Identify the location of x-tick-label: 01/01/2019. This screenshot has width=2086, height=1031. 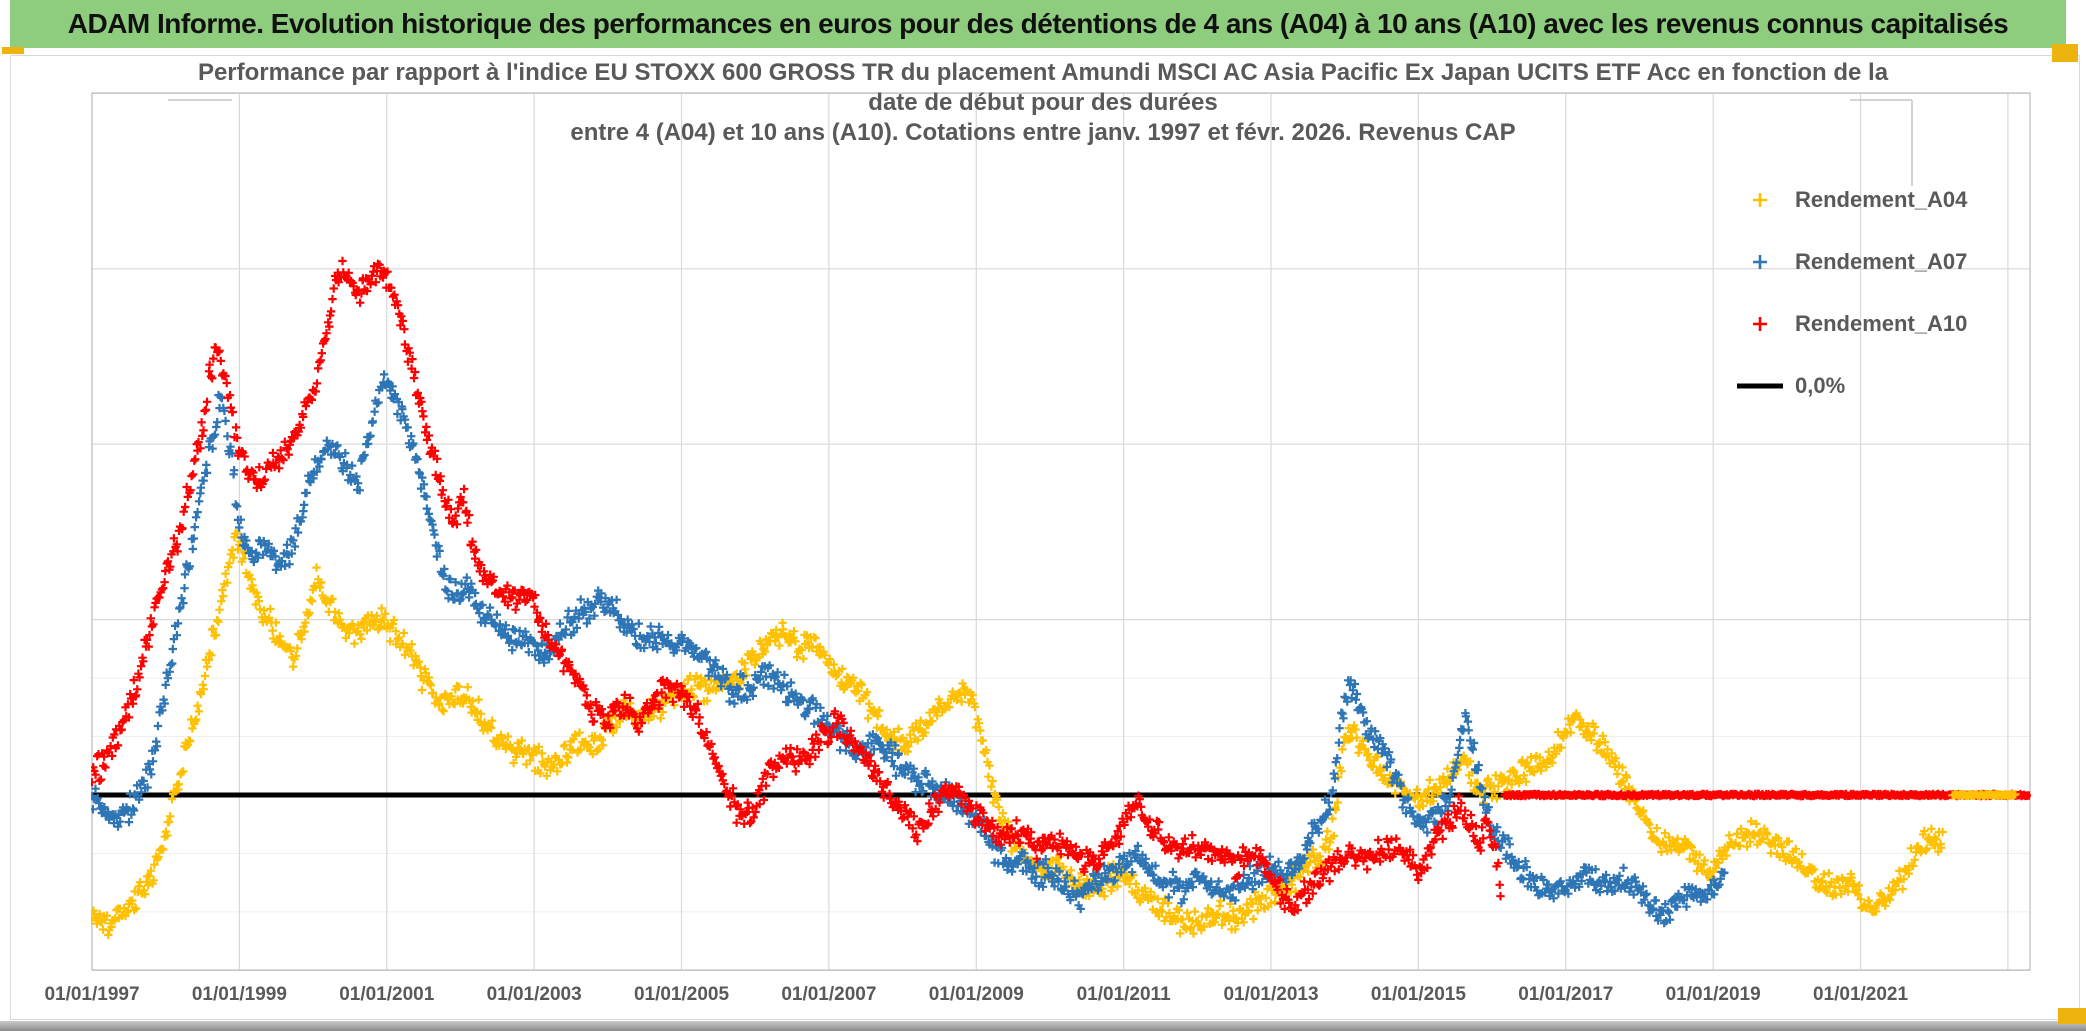
(1713, 994).